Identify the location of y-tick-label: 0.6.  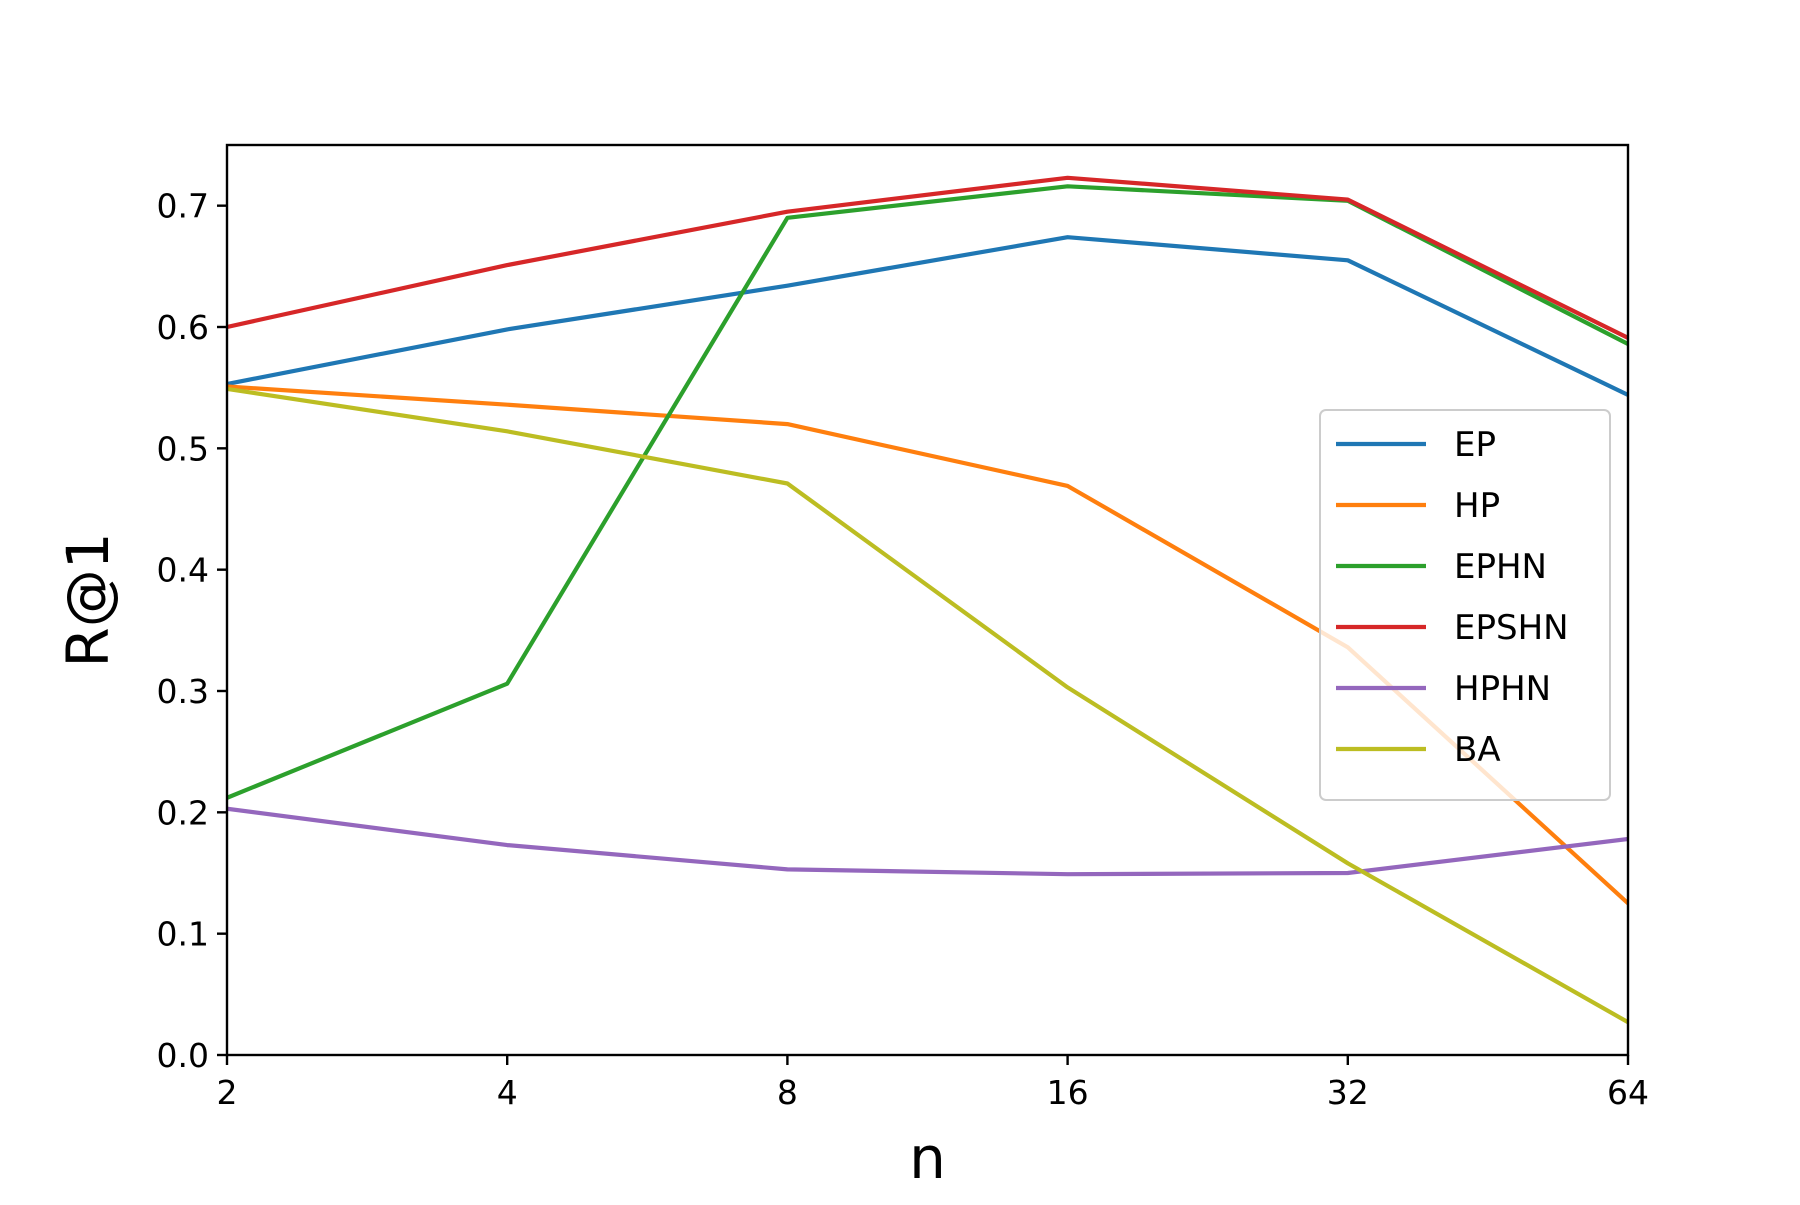
(183, 327).